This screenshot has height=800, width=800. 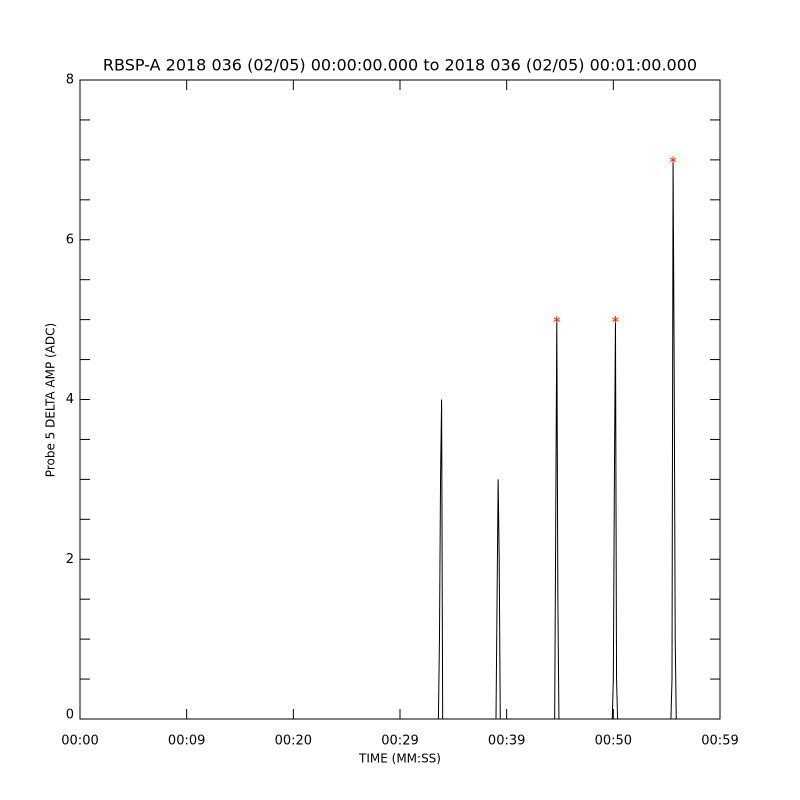 What do you see at coordinates (719, 741) in the screenshot?
I see `x-tick-label: 00:59` at bounding box center [719, 741].